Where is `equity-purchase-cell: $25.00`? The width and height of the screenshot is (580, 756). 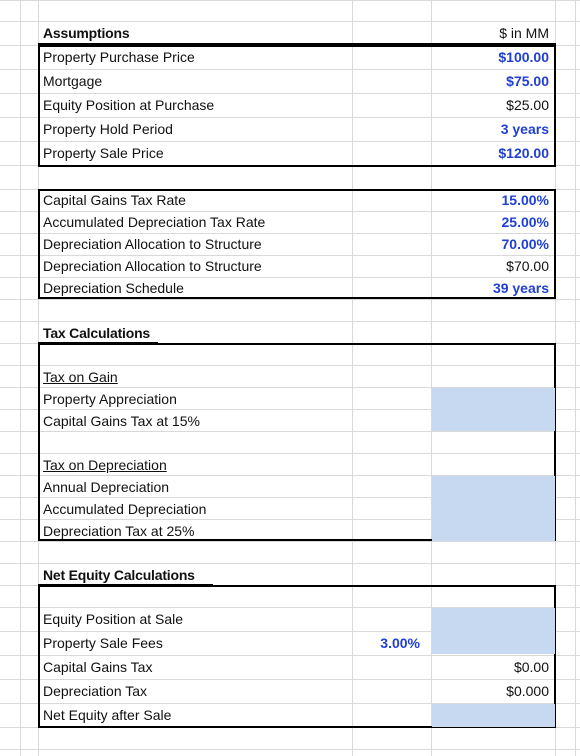
equity-purchase-cell: $25.00 is located at coordinates (527, 105).